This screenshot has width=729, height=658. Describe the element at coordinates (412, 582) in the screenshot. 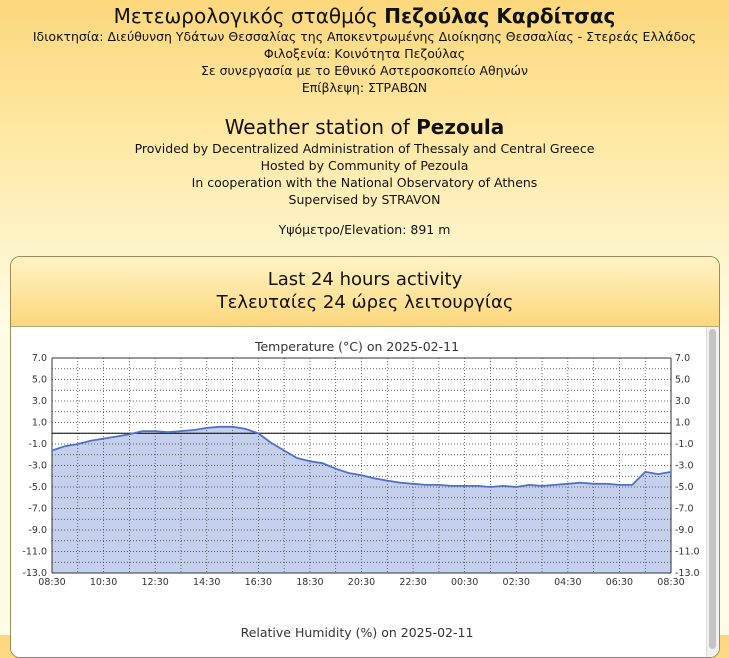

I see `x-tick-label: 22:30` at that location.